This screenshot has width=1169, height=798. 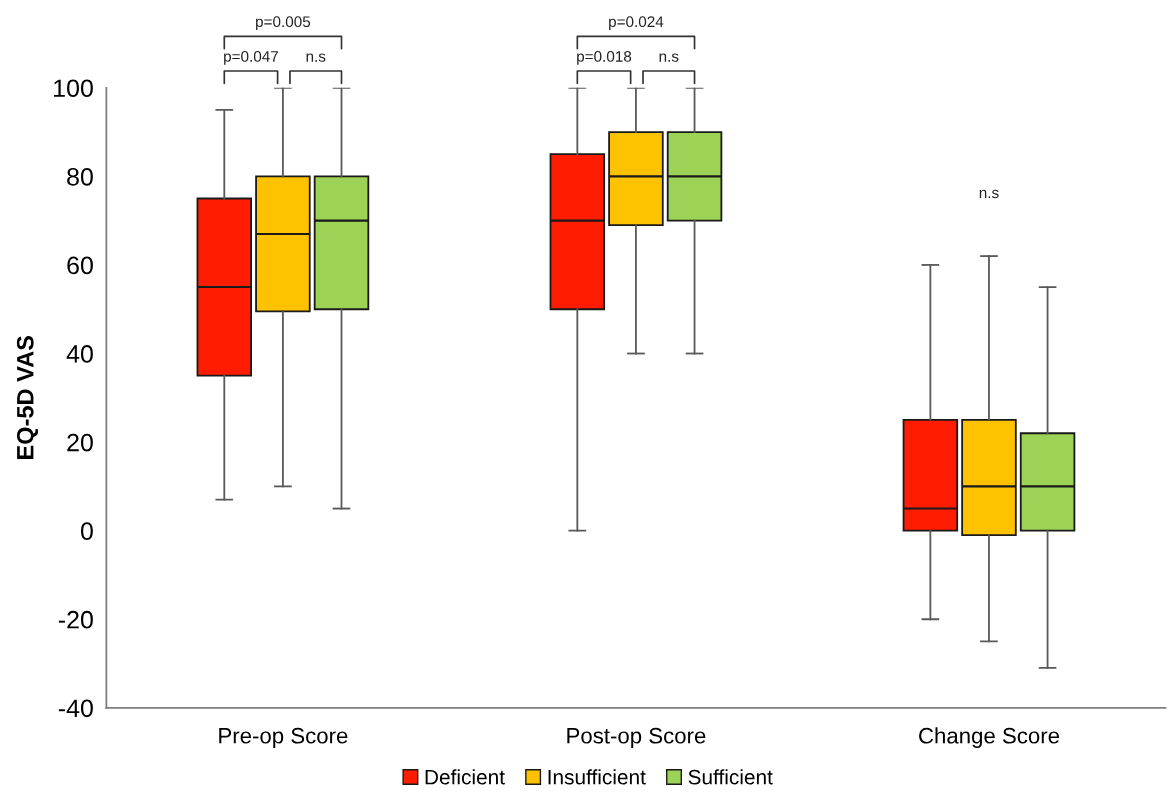 What do you see at coordinates (730, 777) in the screenshot?
I see `legend-label: Sufficient` at bounding box center [730, 777].